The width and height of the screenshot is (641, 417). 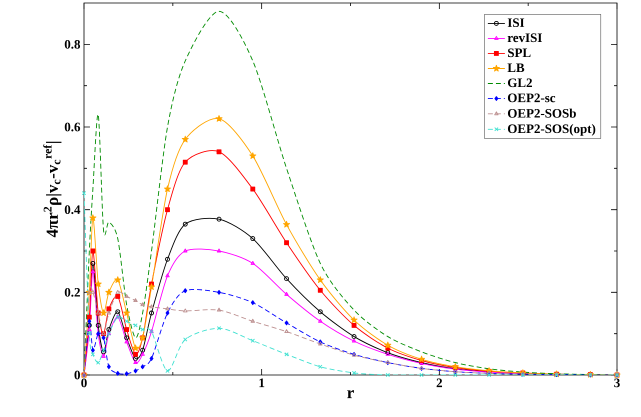 I want to click on y-tick-label: 0.4, so click(x=72, y=209).